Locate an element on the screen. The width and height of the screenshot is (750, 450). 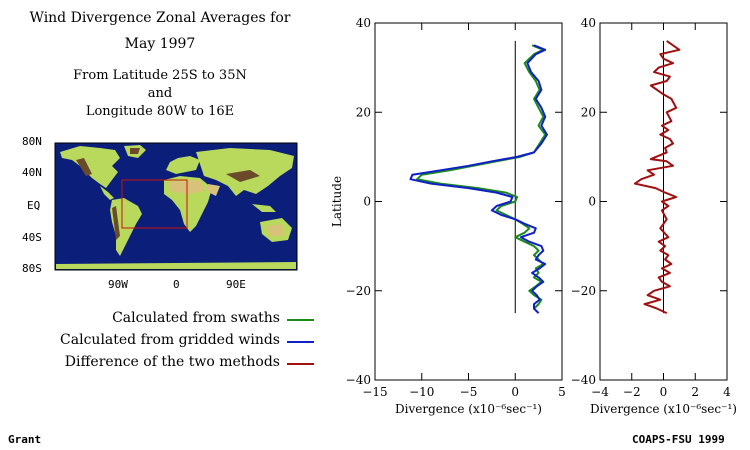
map-australia-desert is located at coordinates (275, 230).